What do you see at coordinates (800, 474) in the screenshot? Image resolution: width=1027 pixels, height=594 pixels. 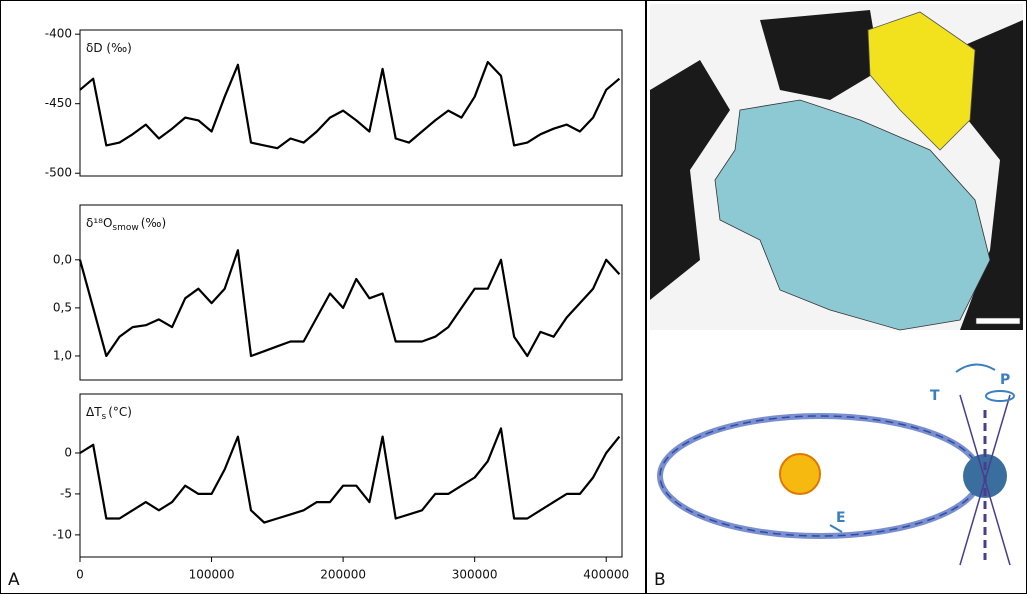 I see `sun` at bounding box center [800, 474].